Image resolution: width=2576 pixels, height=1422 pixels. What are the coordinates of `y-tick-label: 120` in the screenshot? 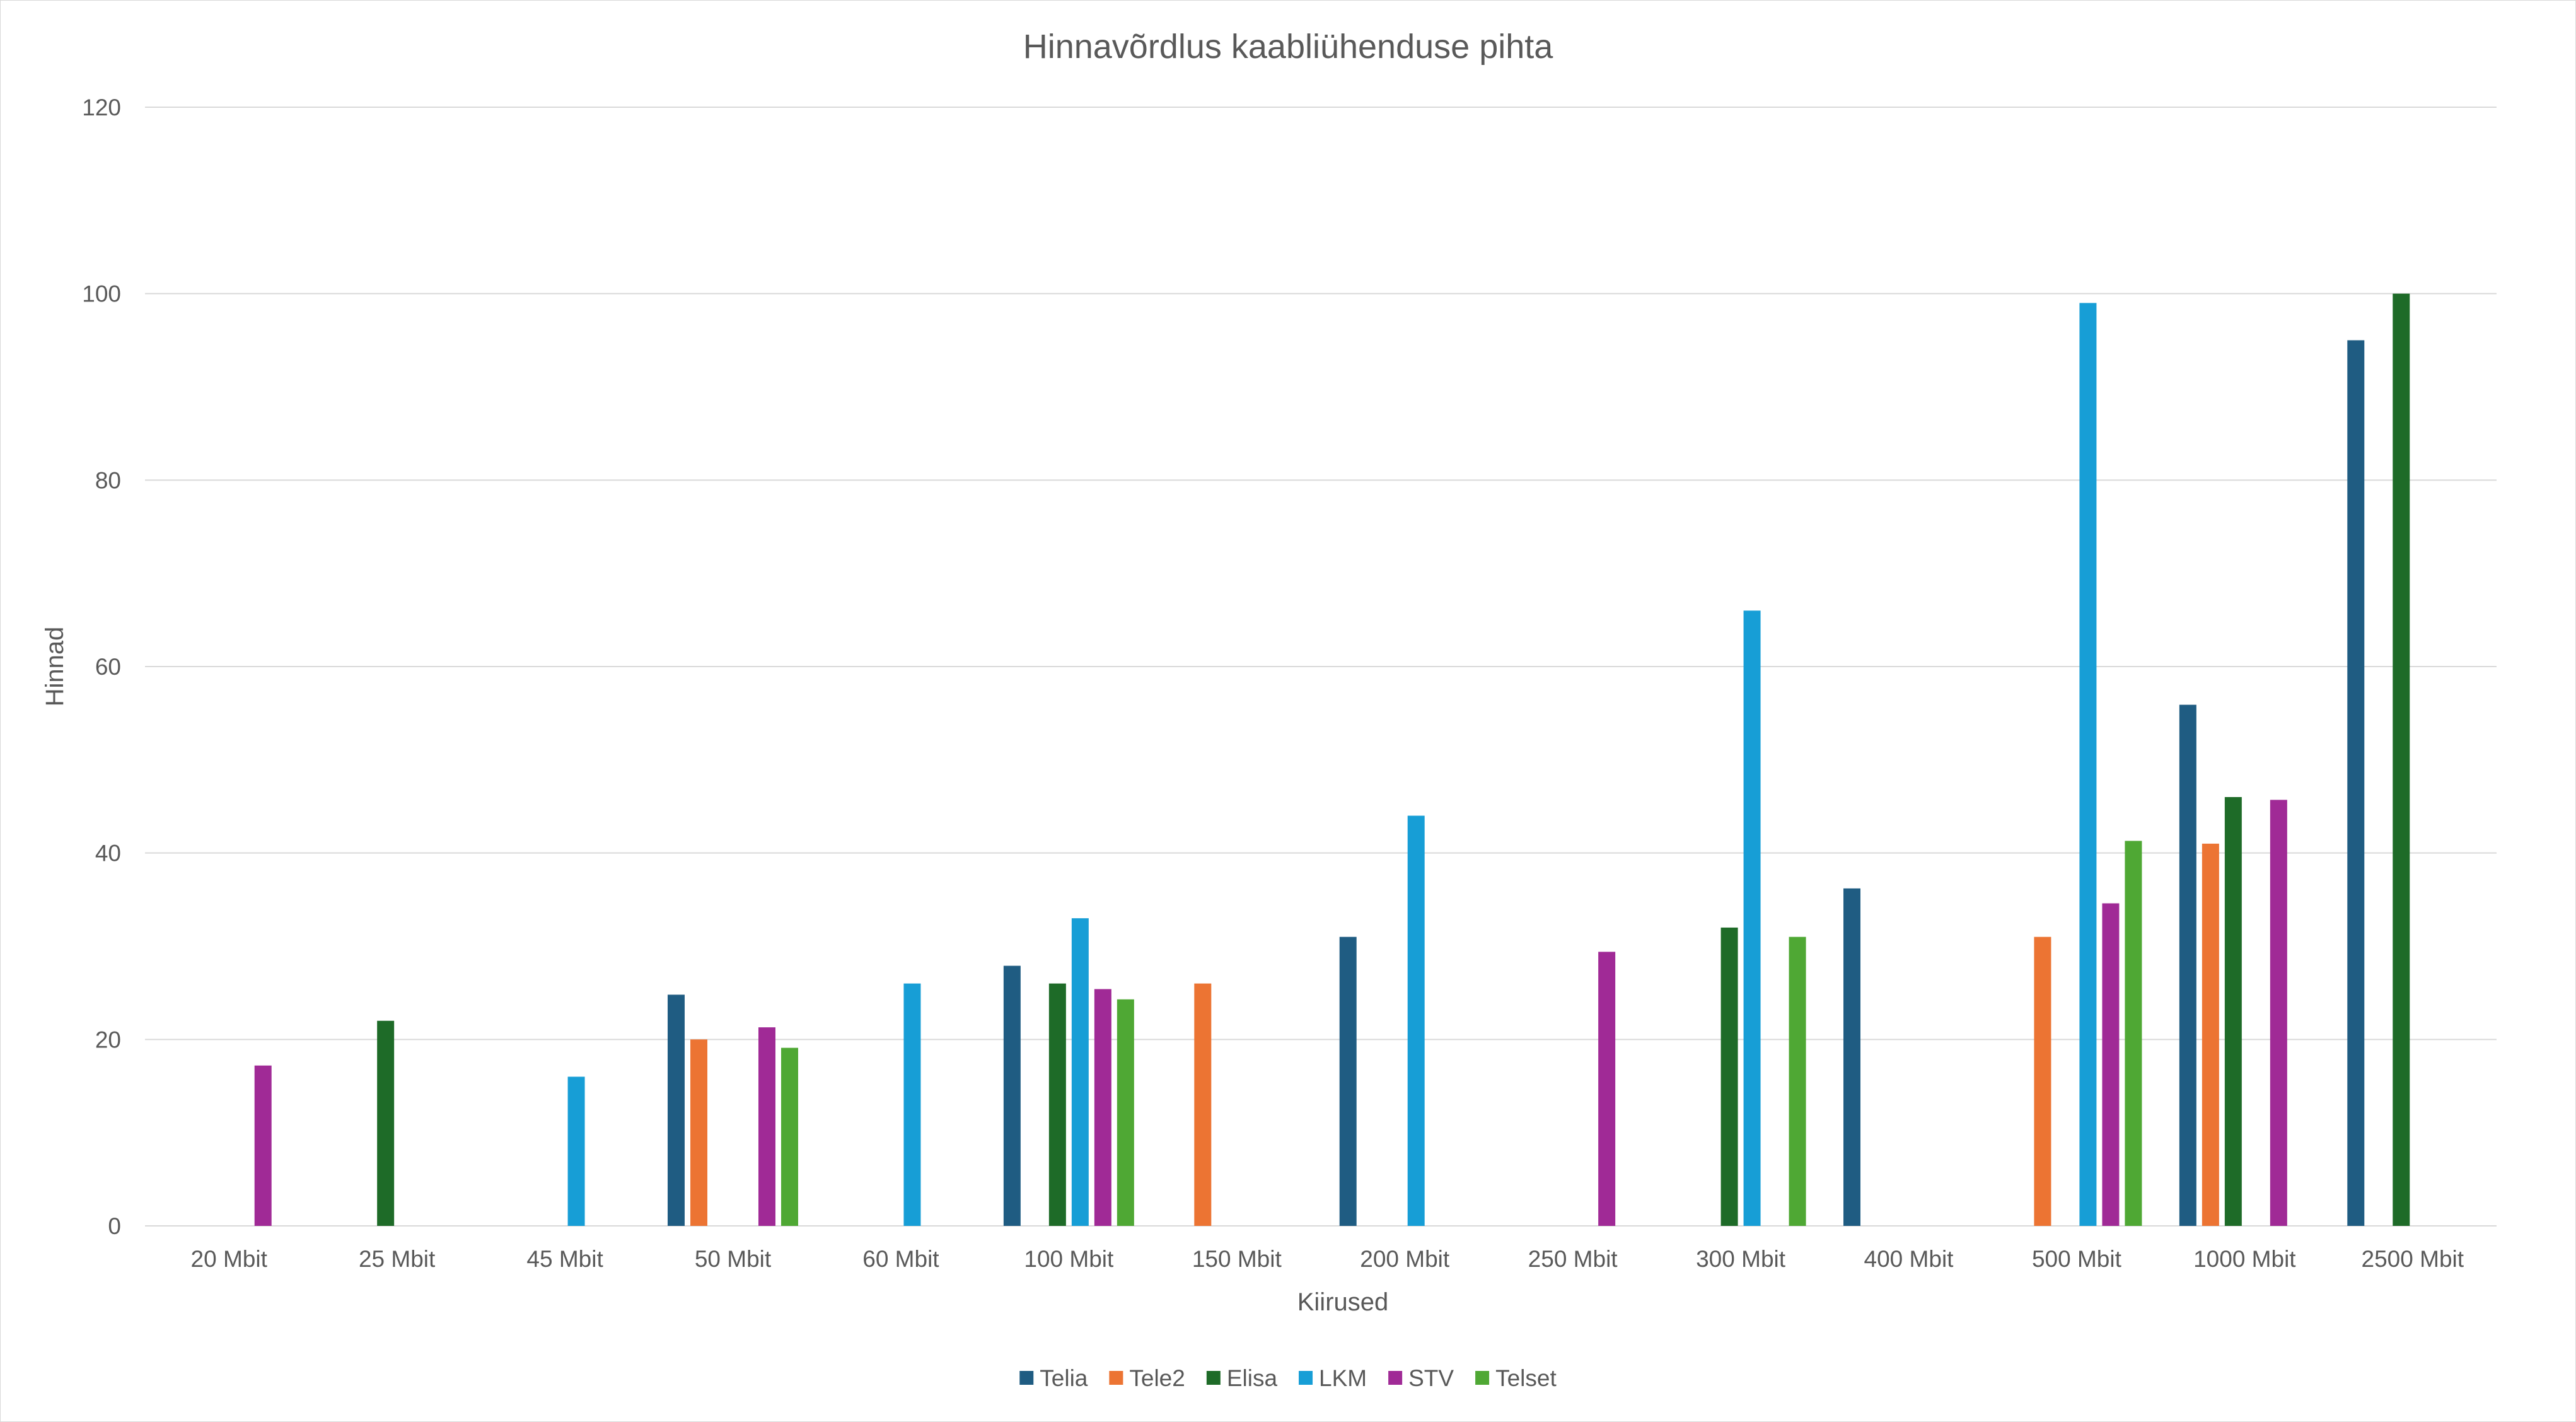 It's located at (102, 107).